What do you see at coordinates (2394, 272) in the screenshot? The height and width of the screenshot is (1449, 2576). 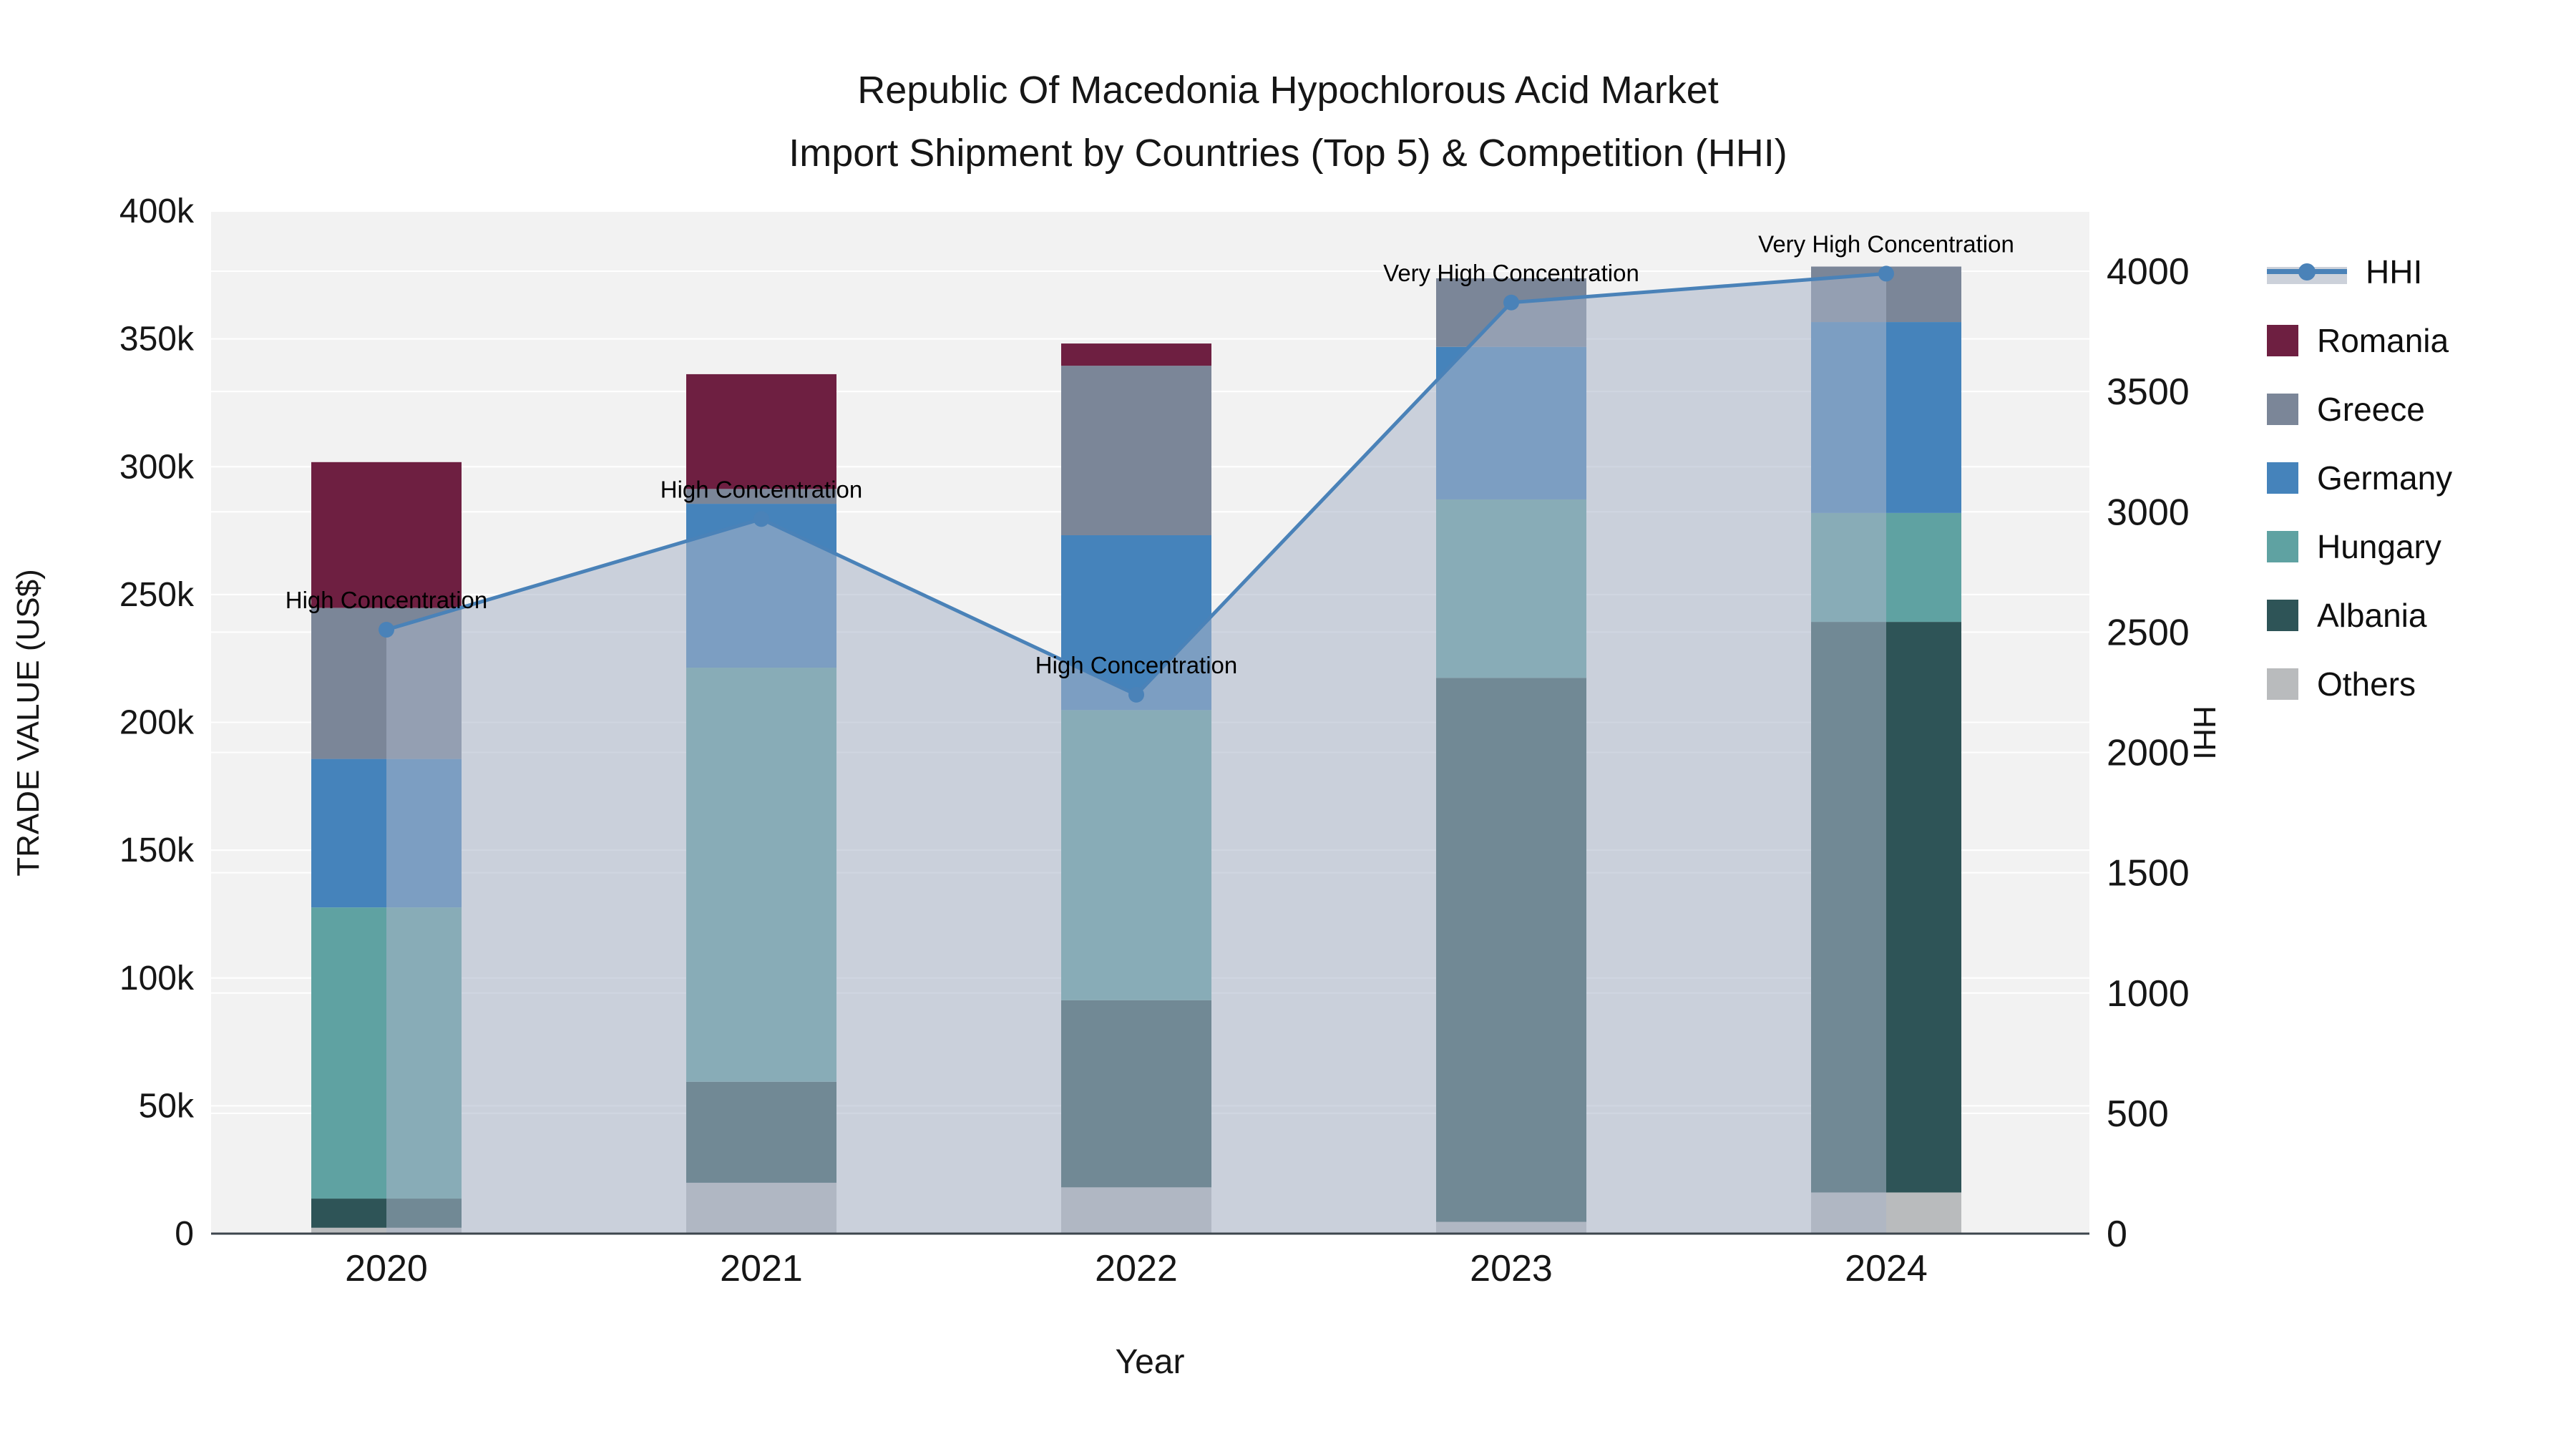 I see `legend-label: HHI` at bounding box center [2394, 272].